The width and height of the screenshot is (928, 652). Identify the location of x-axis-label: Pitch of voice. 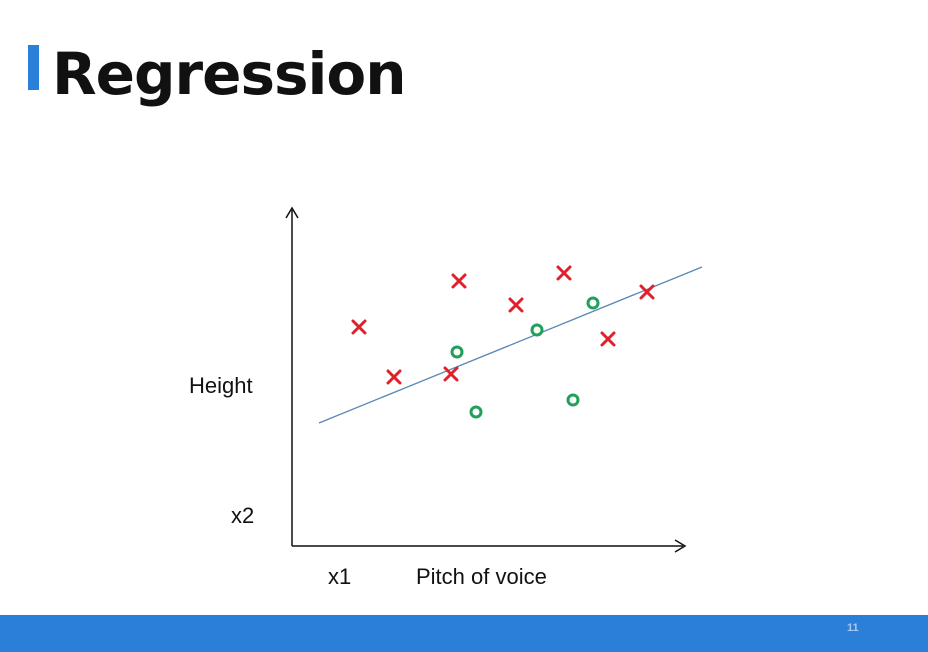
(481, 576).